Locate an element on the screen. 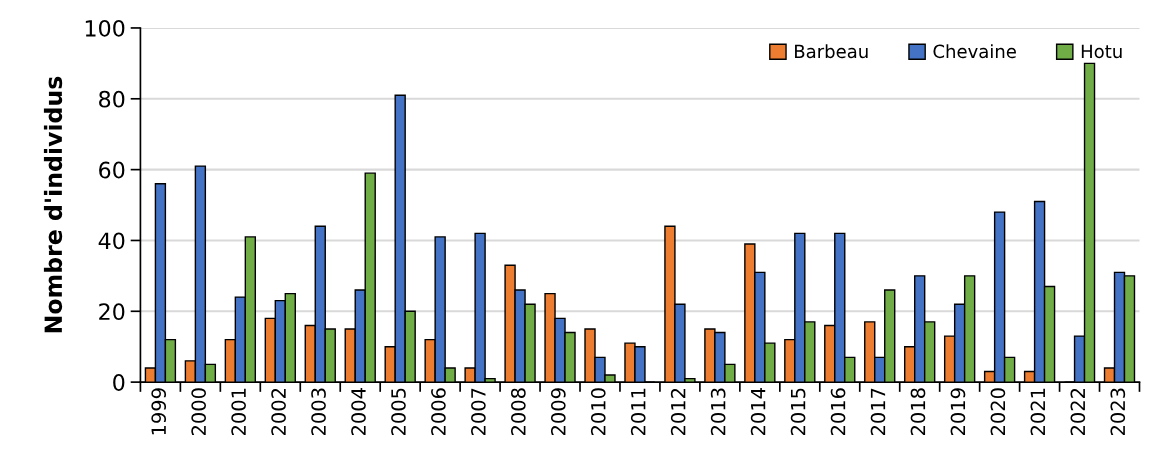 The width and height of the screenshot is (1151, 466). x-tick-label: 2021 is located at coordinates (1038, 412).